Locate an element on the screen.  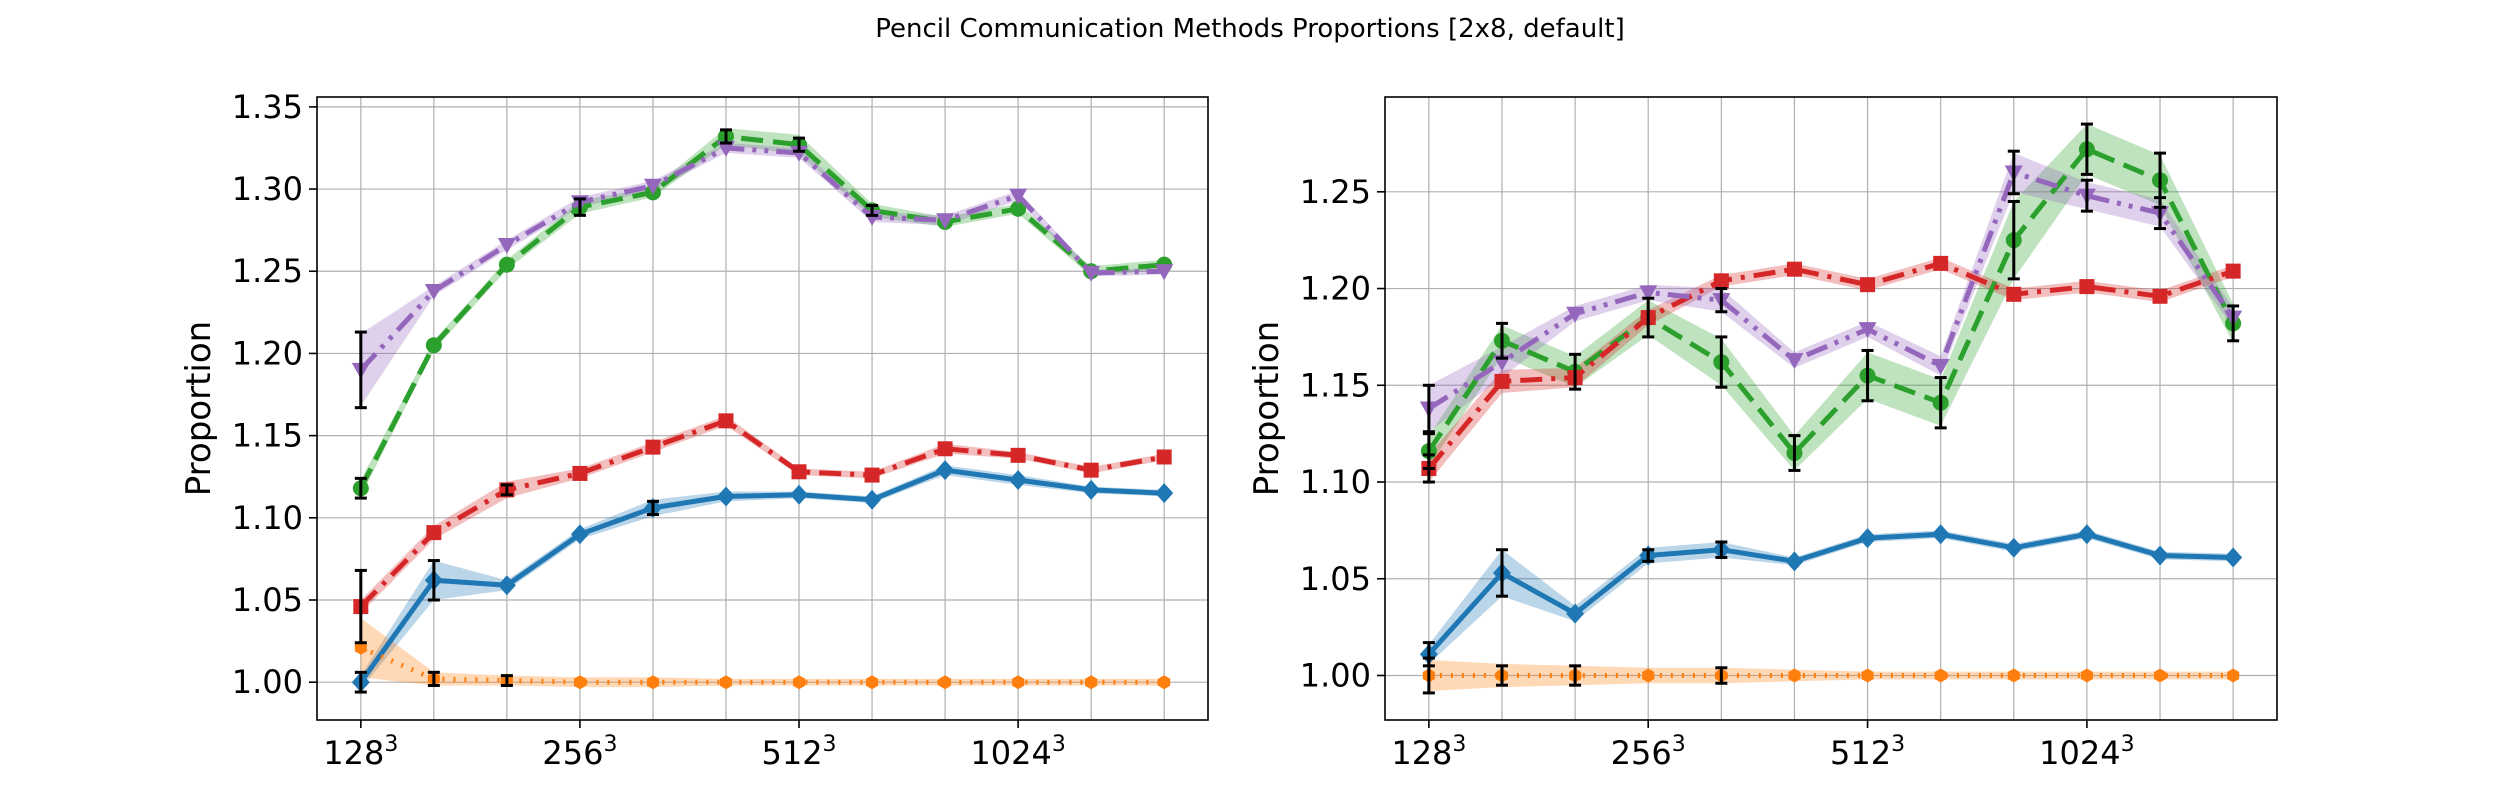
y-tick-label: 1.30 is located at coordinates (267, 189).